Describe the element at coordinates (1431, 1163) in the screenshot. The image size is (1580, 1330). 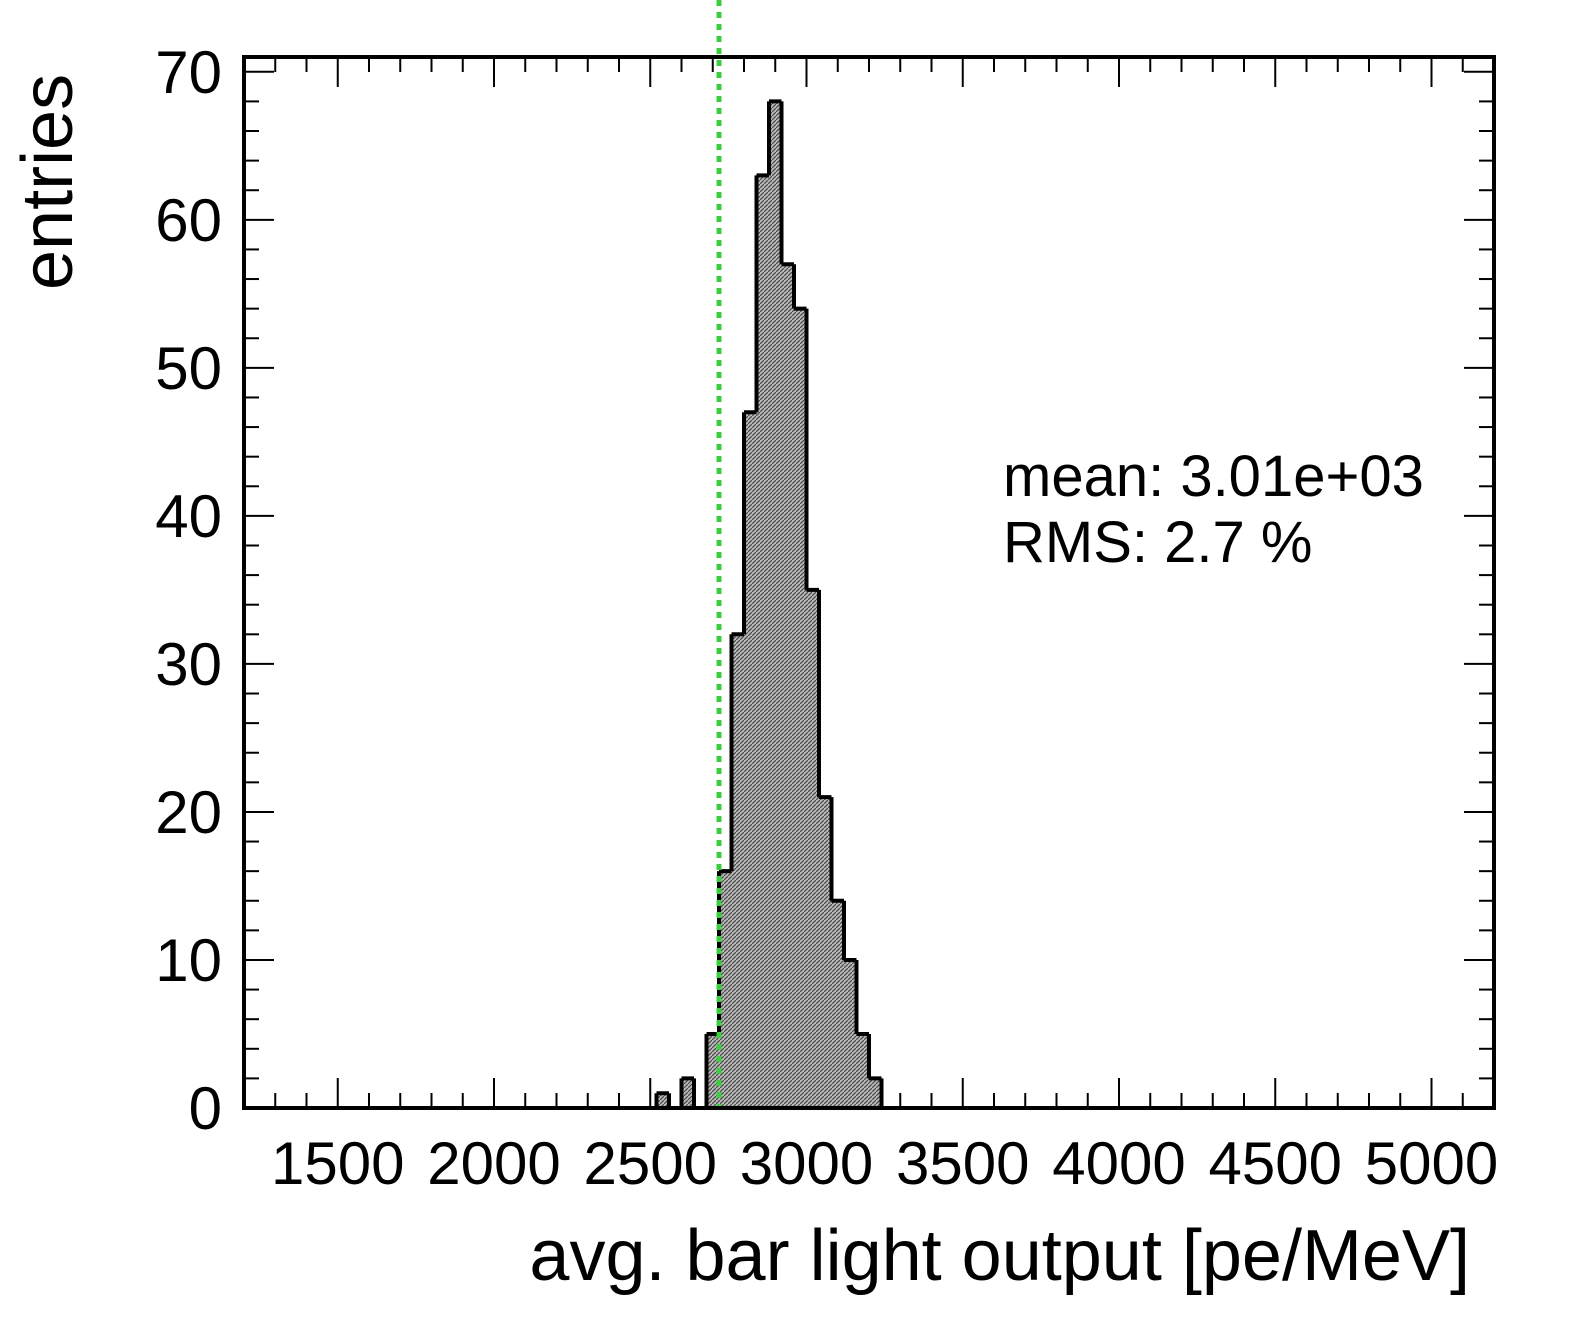
I see `x-tick-label: 5000` at that location.